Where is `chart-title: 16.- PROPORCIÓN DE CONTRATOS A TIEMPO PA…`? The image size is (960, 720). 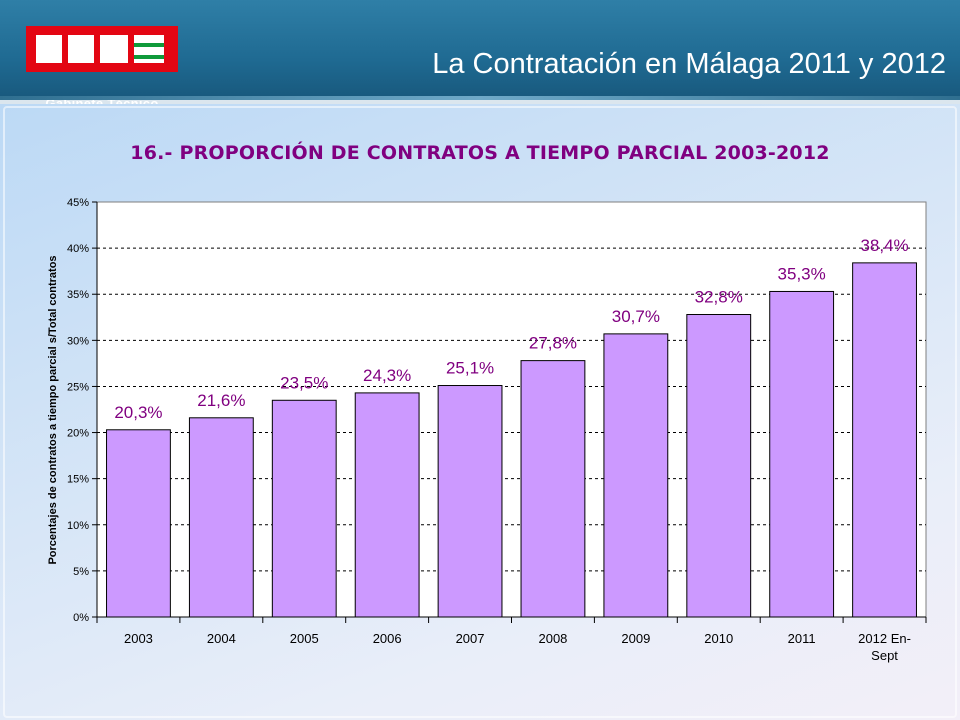
chart-title: 16.- PROPORCIÓN DE CONTRATOS A TIEMPO PA… is located at coordinates (480, 153).